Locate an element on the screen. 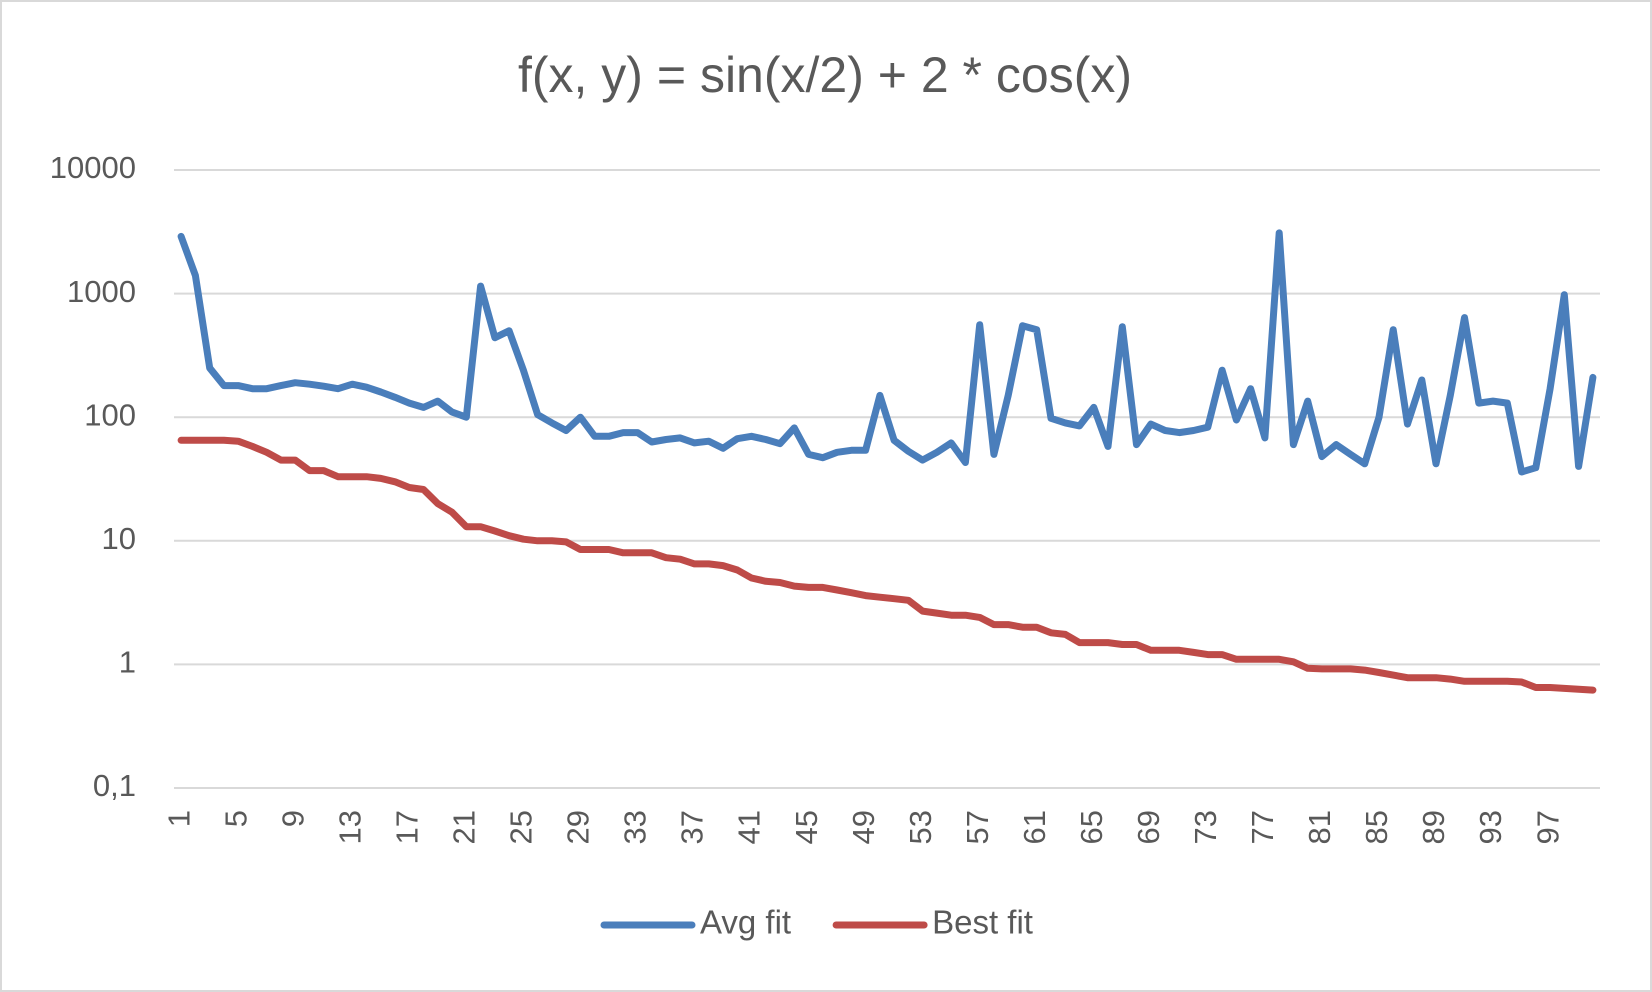 The width and height of the screenshot is (1652, 992). x-tick-label: 69 is located at coordinates (1148, 827).